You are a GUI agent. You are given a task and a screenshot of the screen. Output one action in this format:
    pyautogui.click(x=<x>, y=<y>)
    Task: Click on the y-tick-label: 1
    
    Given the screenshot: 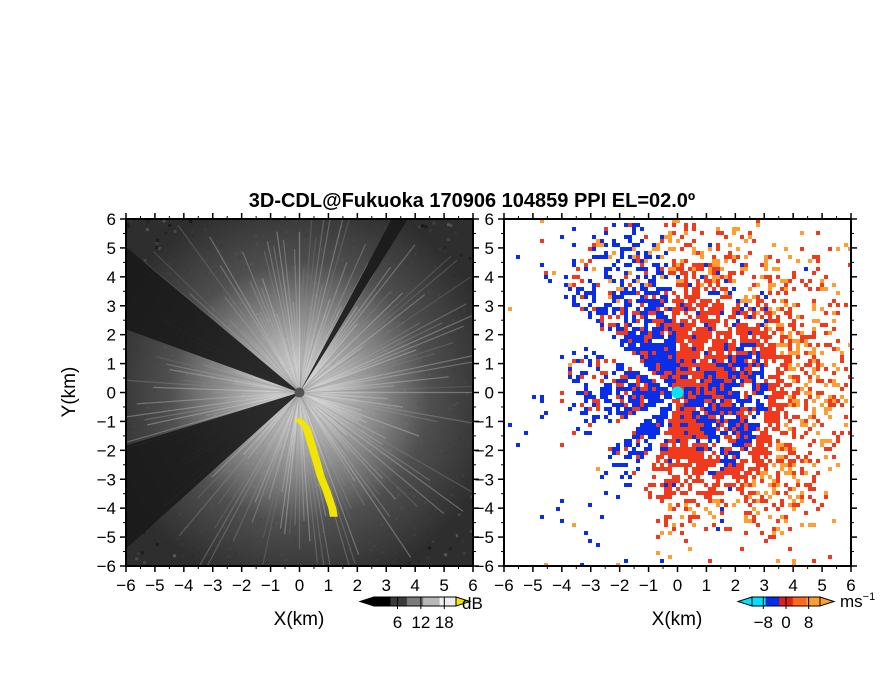 What is the action you would take?
    pyautogui.click(x=489, y=364)
    